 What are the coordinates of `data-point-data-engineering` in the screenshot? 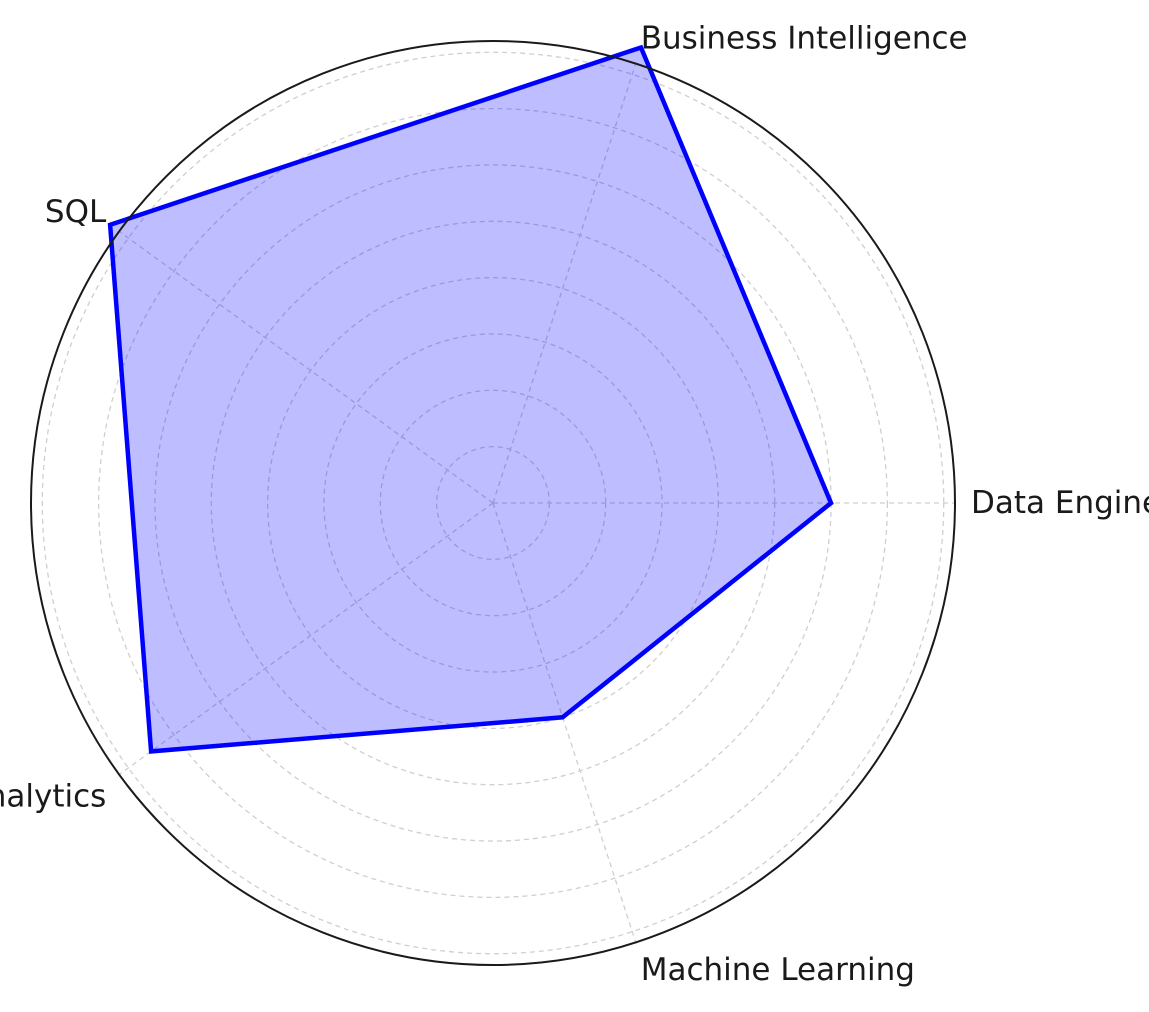 It's located at (831, 503).